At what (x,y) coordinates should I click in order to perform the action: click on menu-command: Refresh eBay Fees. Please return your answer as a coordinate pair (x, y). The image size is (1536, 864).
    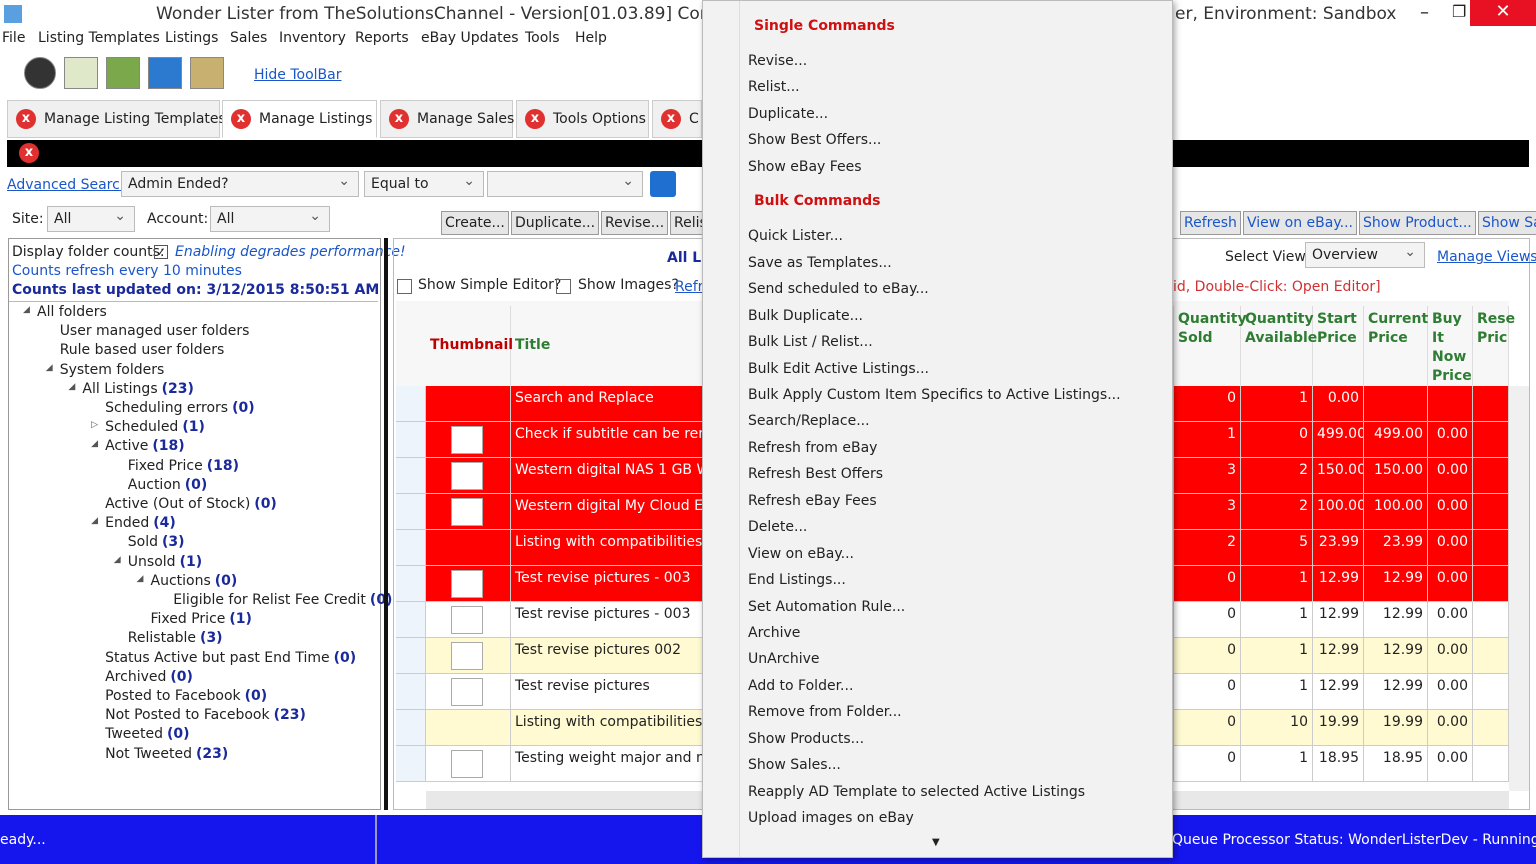
    Looking at the image, I should click on (812, 500).